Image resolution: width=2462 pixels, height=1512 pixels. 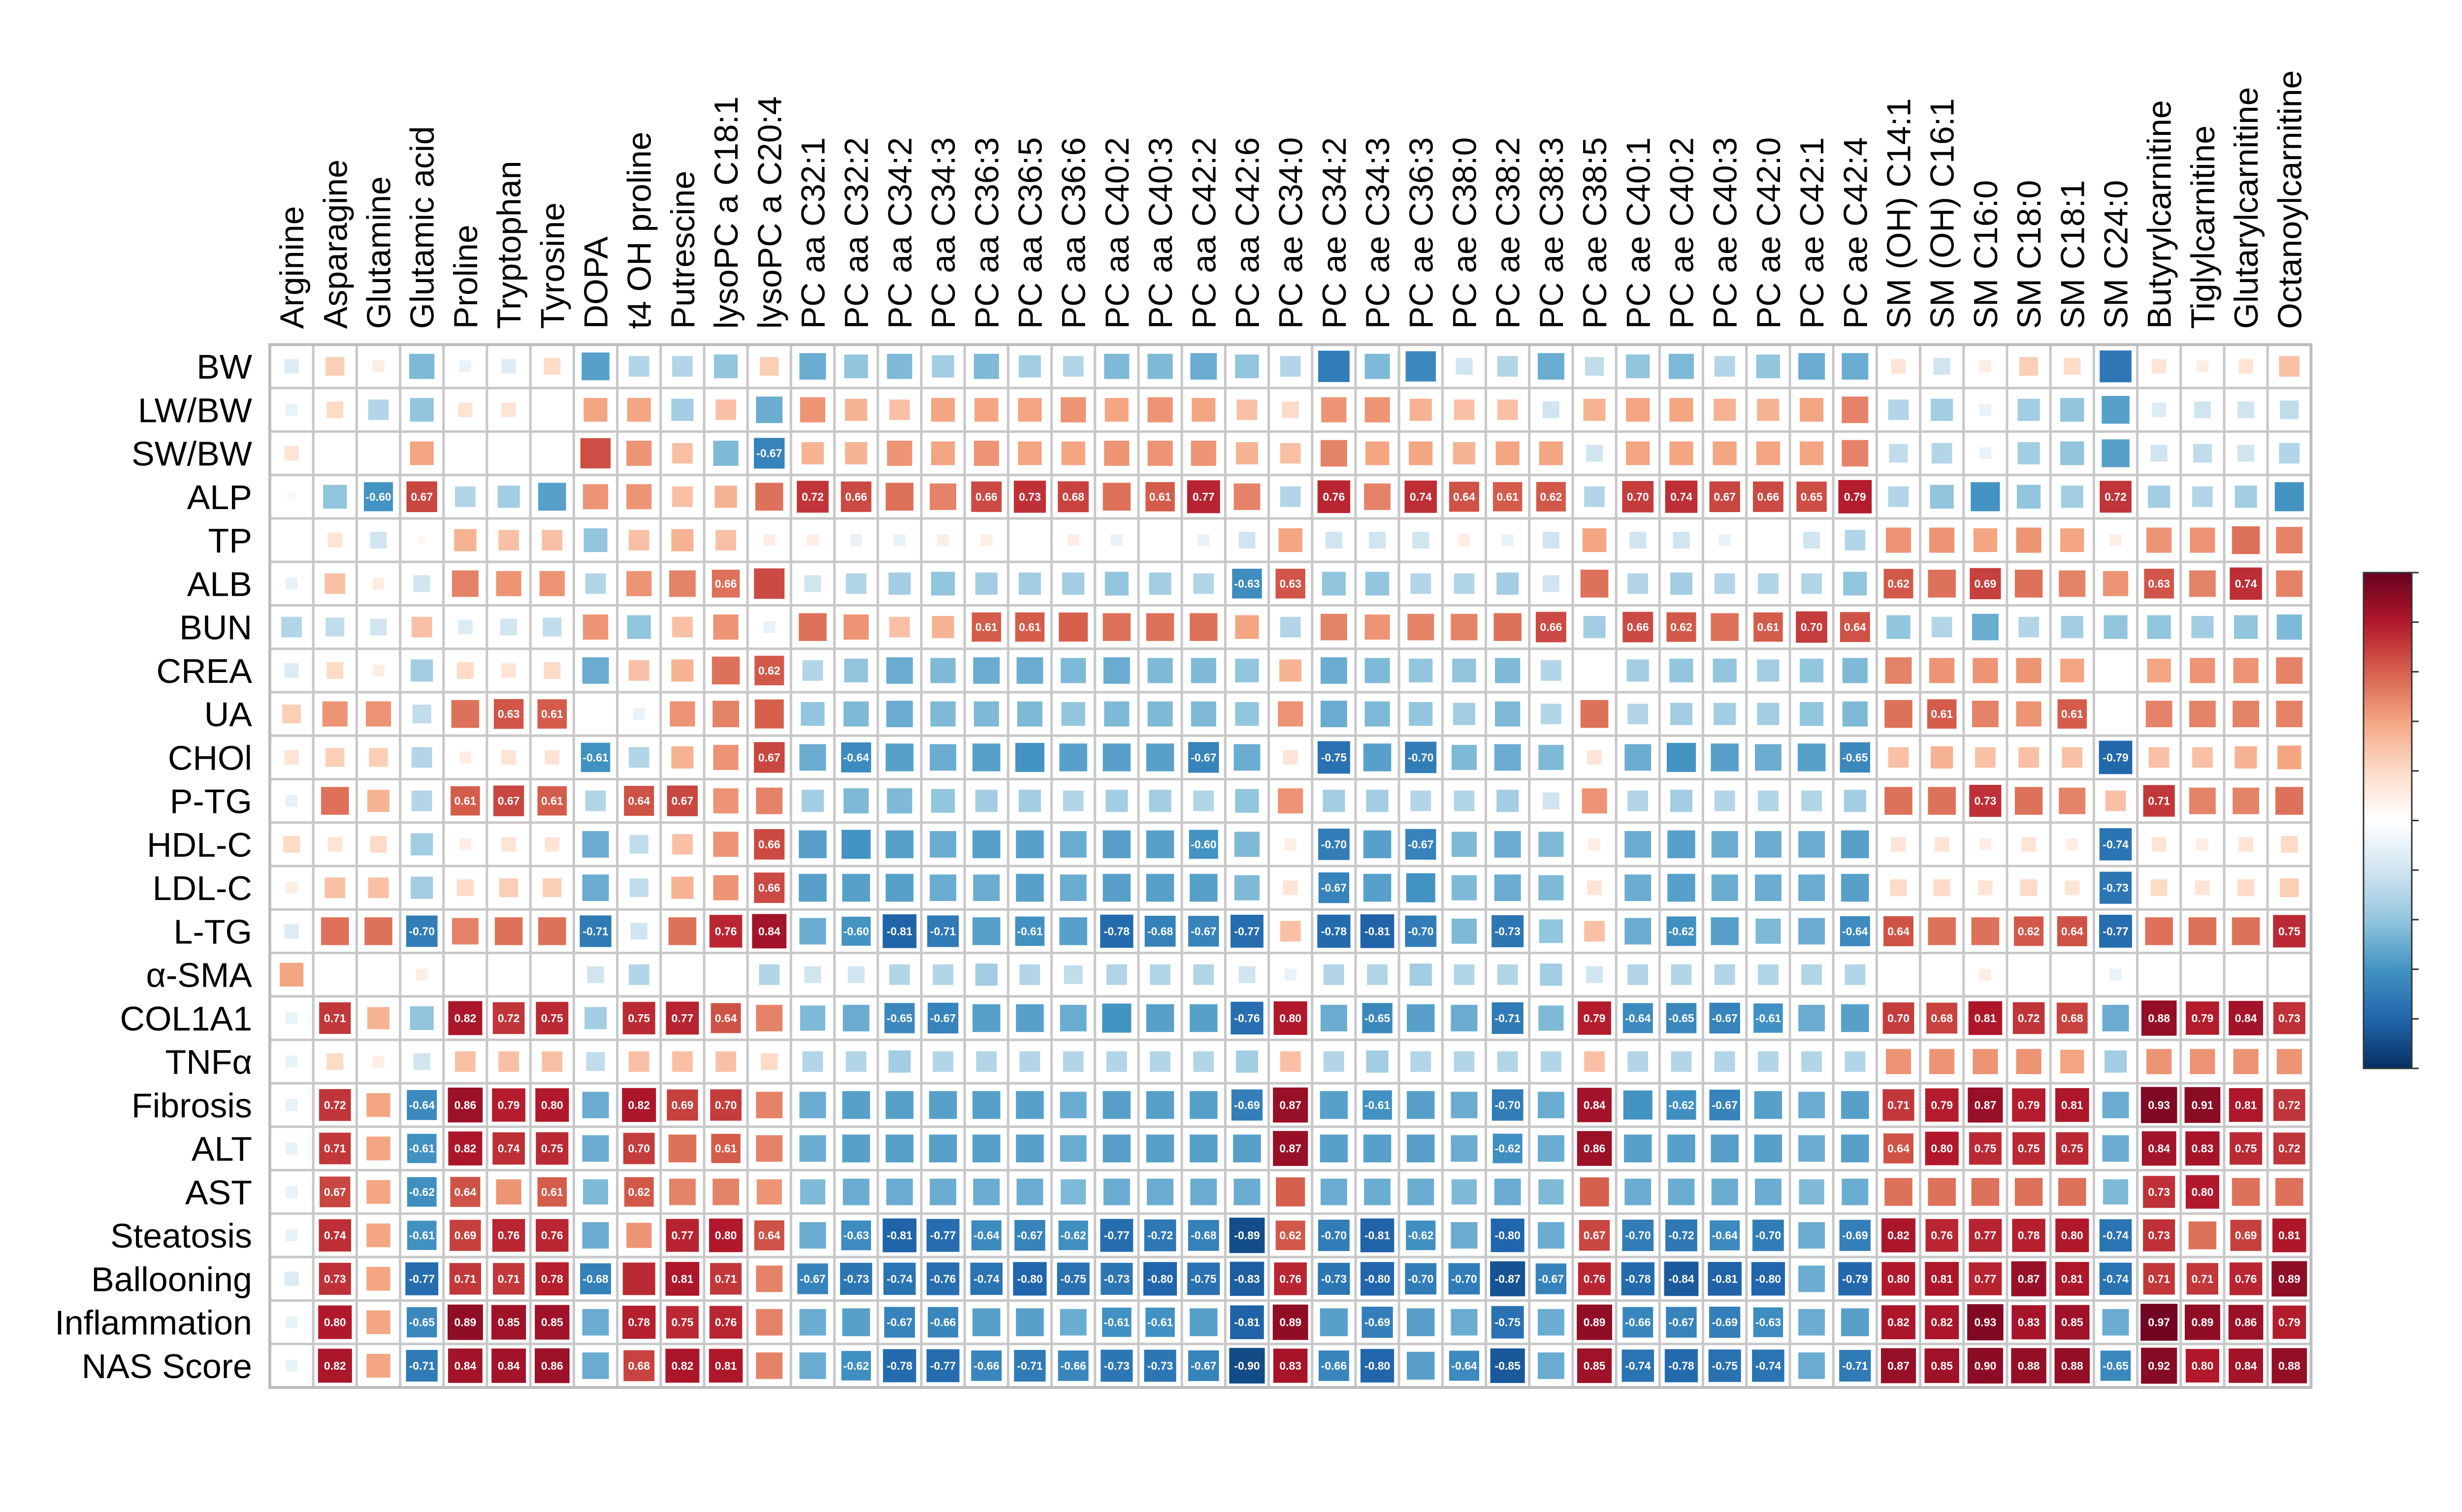 What do you see at coordinates (1203, 758) in the screenshot?
I see `cell-value-label: -0.67` at bounding box center [1203, 758].